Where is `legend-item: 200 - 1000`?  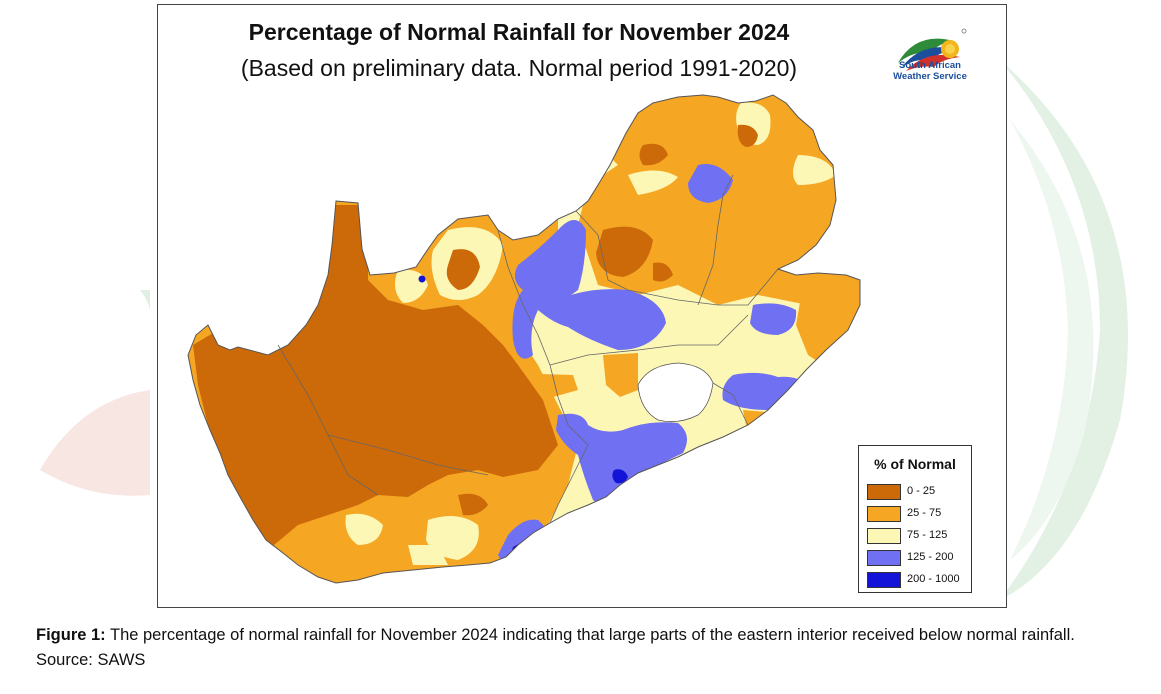
legend-item: 200 - 1000 is located at coordinates (917, 580).